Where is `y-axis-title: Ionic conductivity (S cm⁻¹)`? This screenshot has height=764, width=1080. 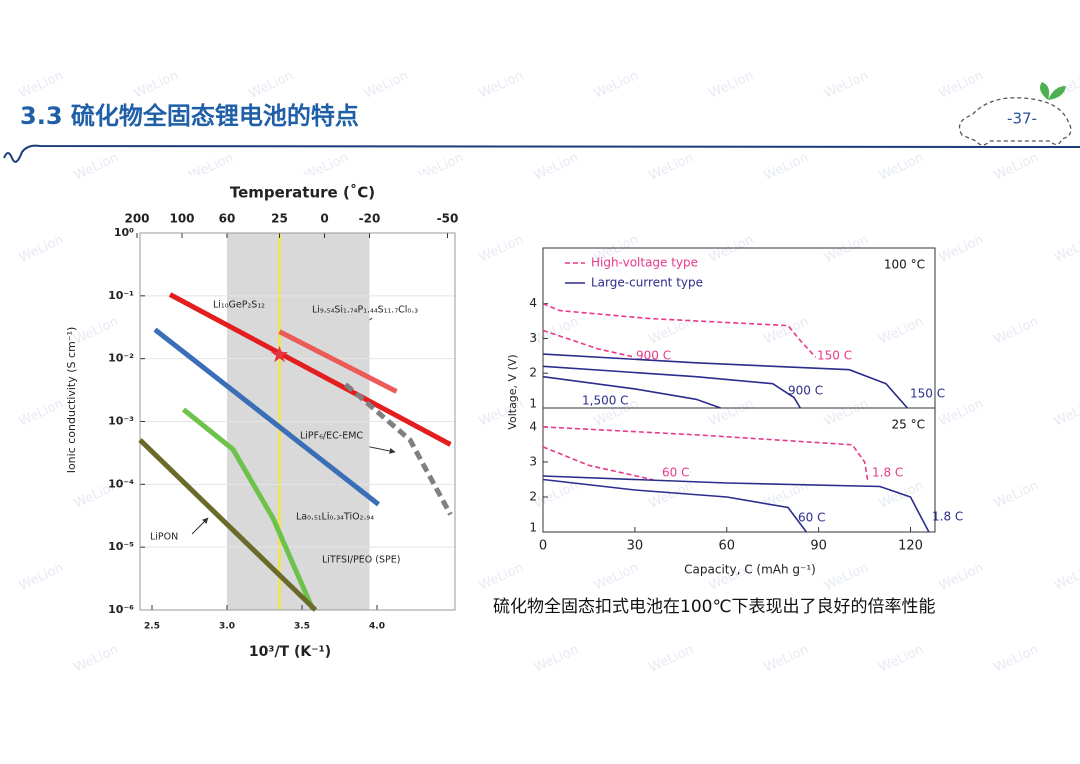 y-axis-title: Ionic conductivity (S cm⁻¹) is located at coordinates (71, 400).